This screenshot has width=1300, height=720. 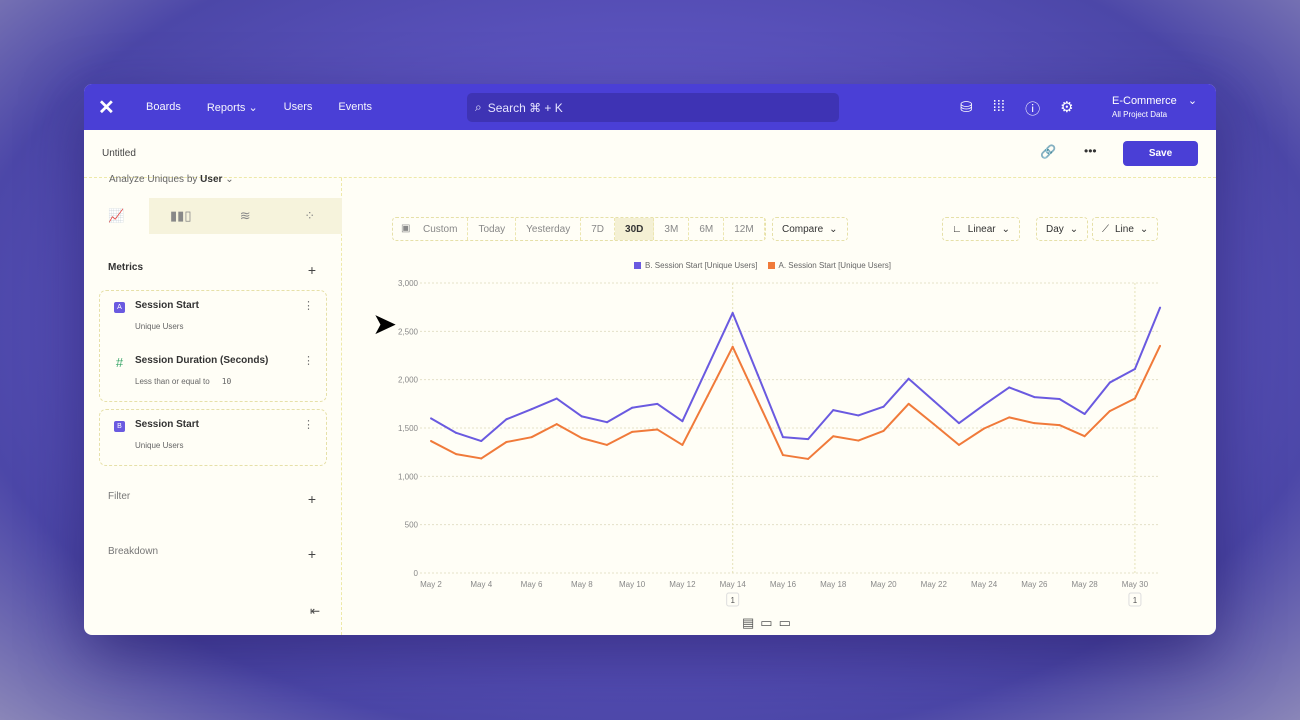 I want to click on search-icon: ⌕, so click(x=478, y=107).